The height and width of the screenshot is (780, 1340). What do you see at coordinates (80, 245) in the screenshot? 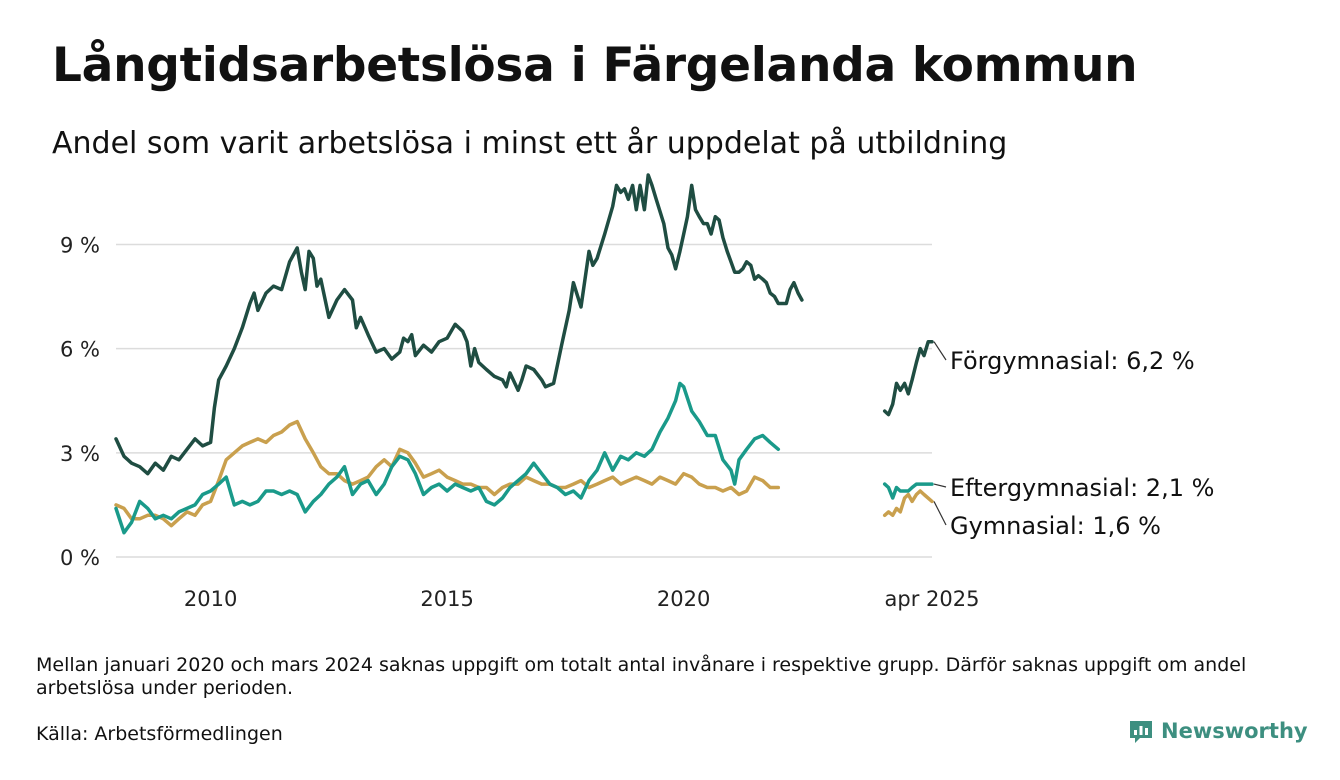
I see `y-tick-label: 9 %` at bounding box center [80, 245].